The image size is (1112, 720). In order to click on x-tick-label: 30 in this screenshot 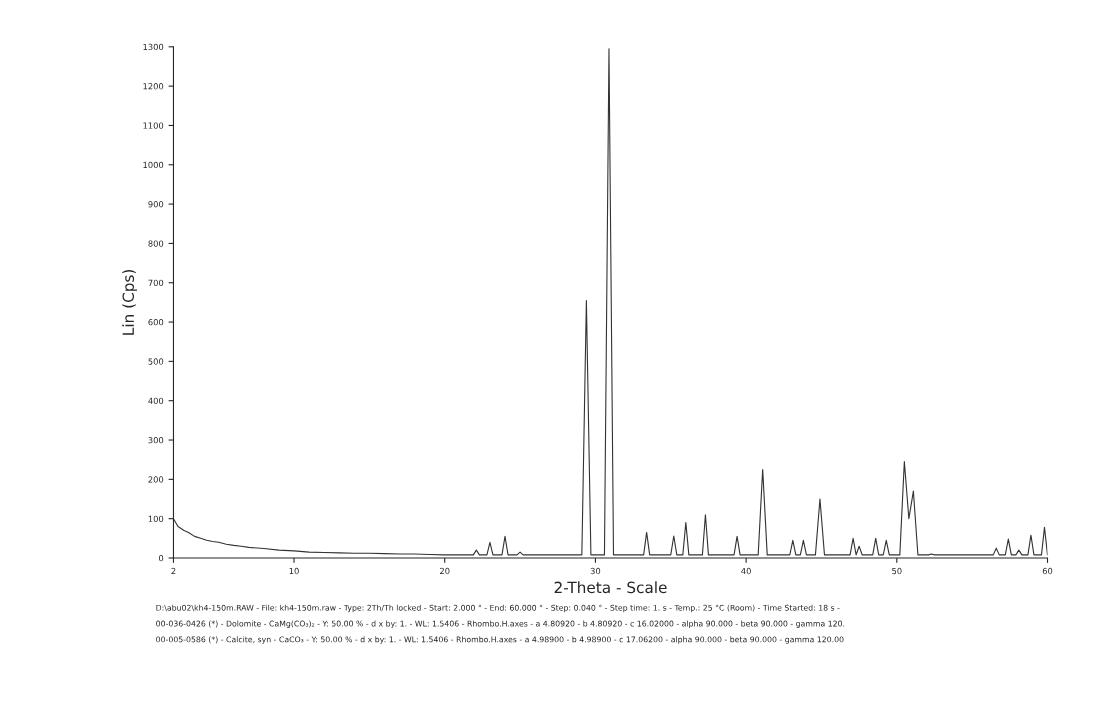, I will do `click(595, 571)`.